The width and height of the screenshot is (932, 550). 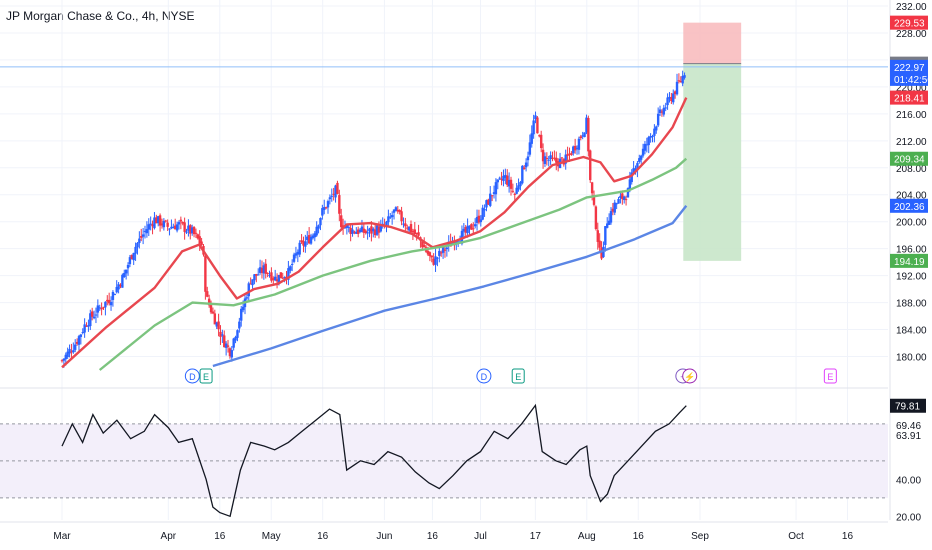 I want to click on time-tick-label: May, so click(x=271, y=536).